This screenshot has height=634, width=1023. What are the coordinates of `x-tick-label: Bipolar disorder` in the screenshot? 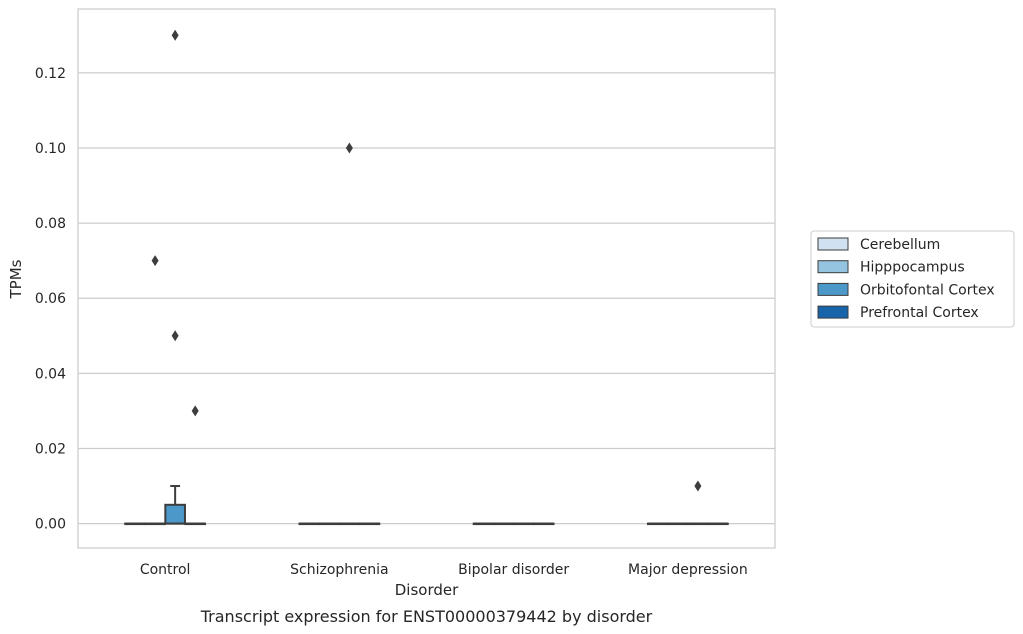 It's located at (513, 570).